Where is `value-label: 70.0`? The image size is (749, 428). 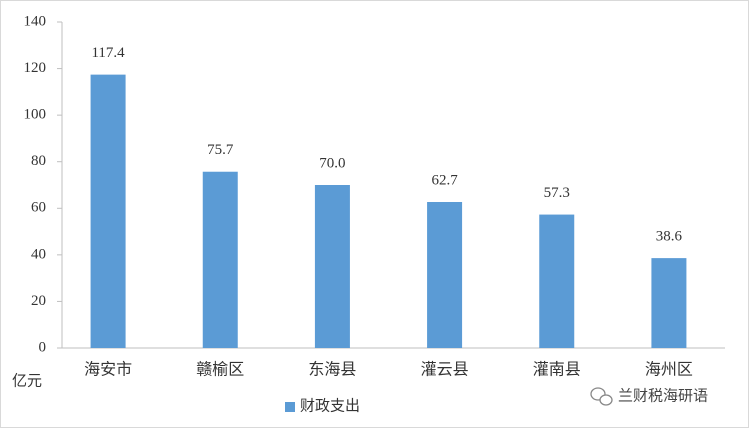
value-label: 70.0 is located at coordinates (332, 163).